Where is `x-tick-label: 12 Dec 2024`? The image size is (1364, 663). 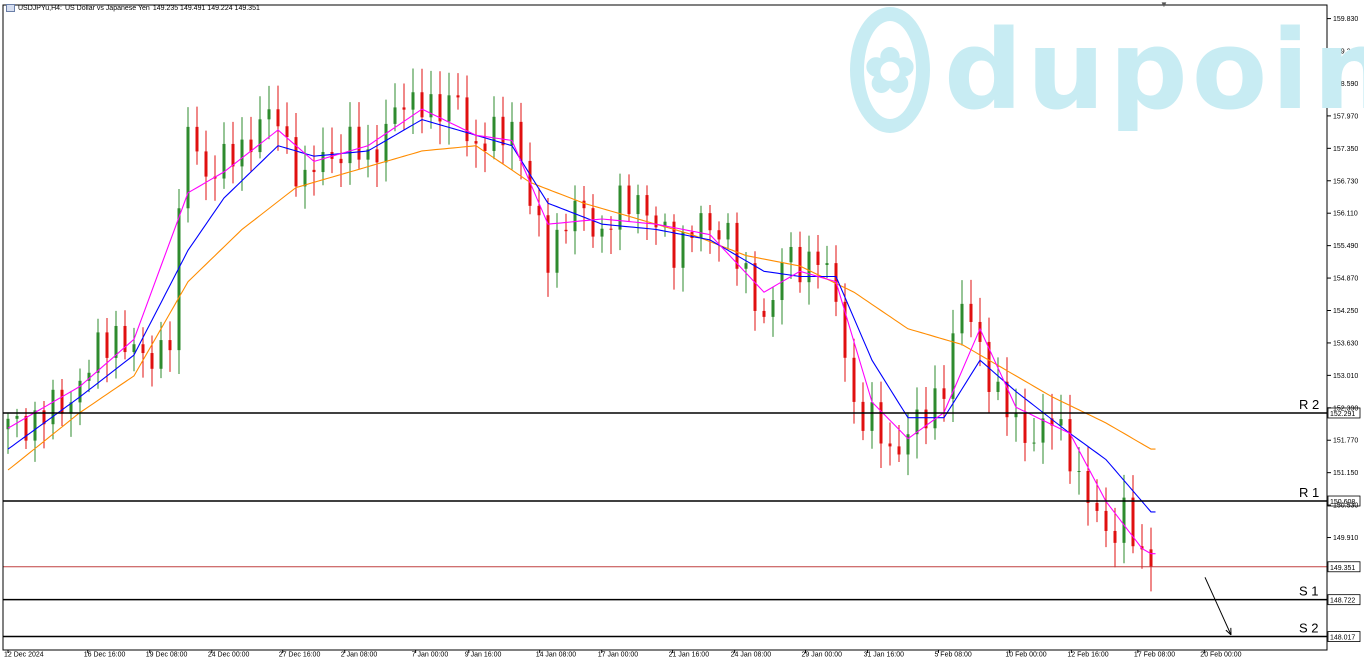 x-tick-label: 12 Dec 2024 is located at coordinates (24, 655).